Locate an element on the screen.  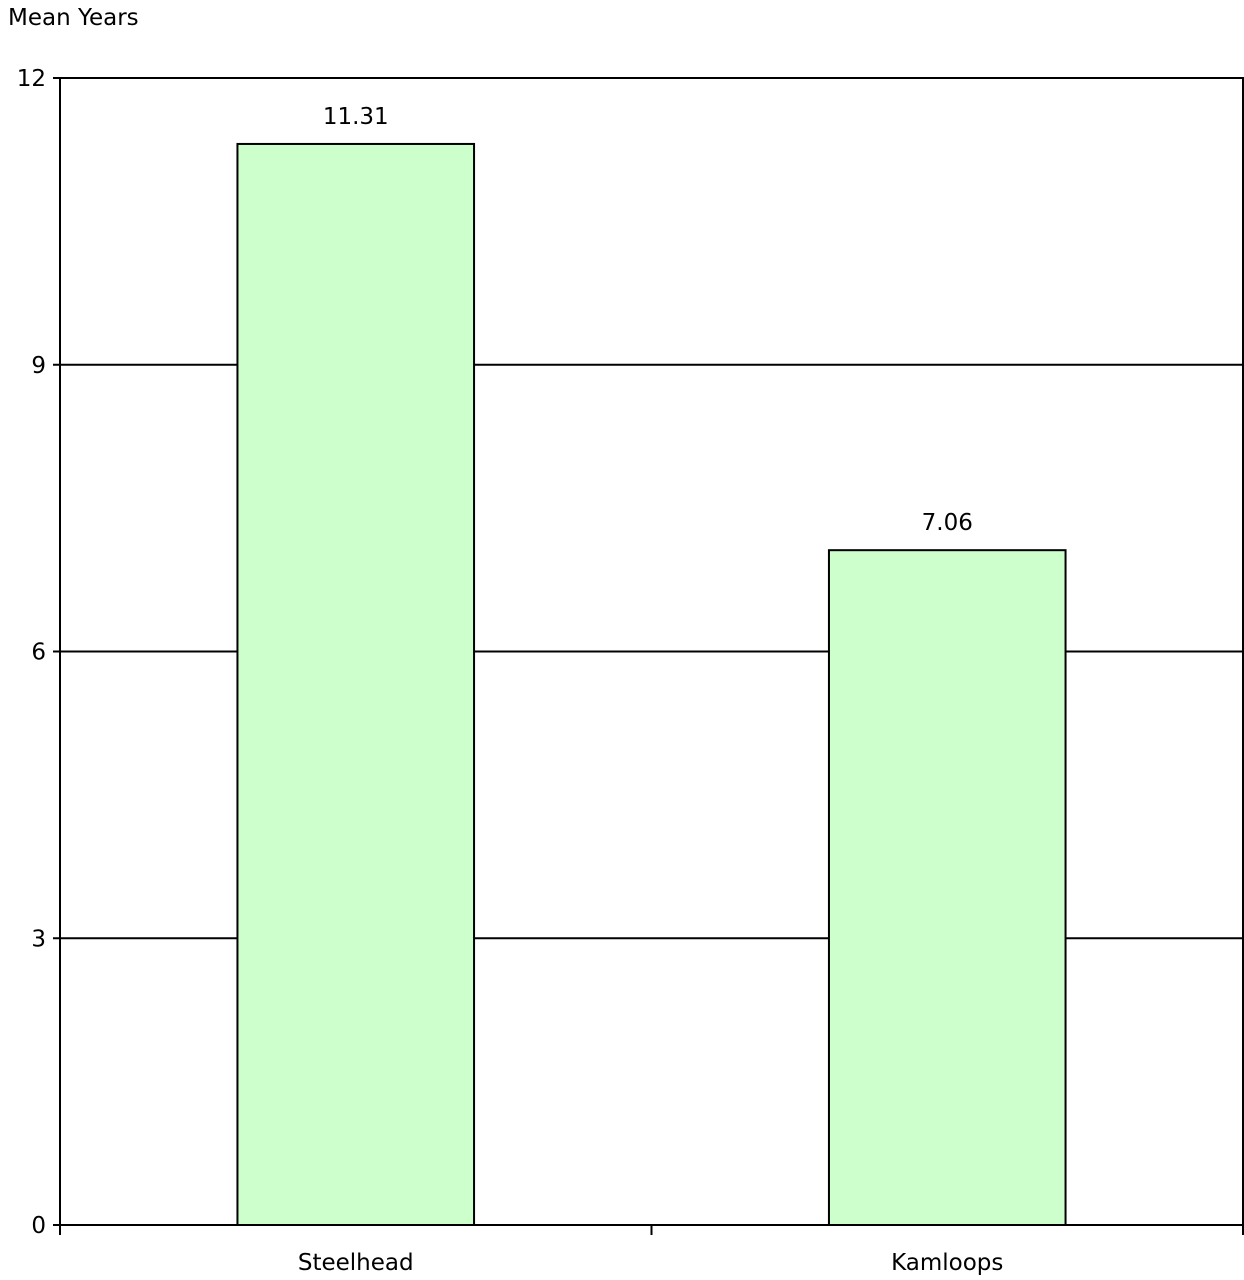
y-tick-label: 12 is located at coordinates (31, 79).